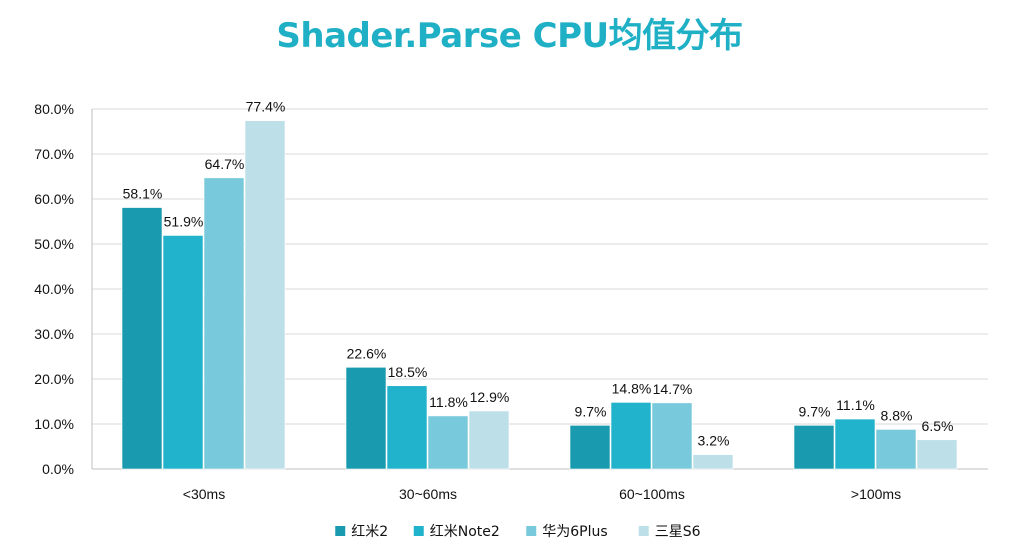 The height and width of the screenshot is (553, 1019). What do you see at coordinates (714, 441) in the screenshot?
I see `data-label: 3.2%` at bounding box center [714, 441].